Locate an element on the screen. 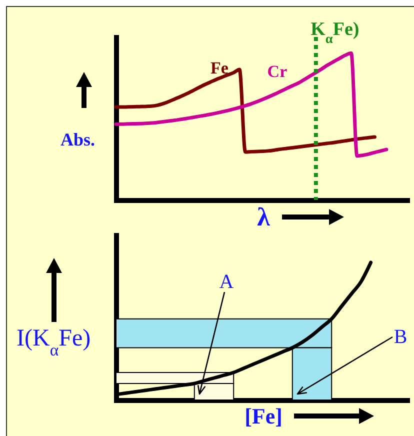  y-axis-title: Abs. is located at coordinates (78, 140).